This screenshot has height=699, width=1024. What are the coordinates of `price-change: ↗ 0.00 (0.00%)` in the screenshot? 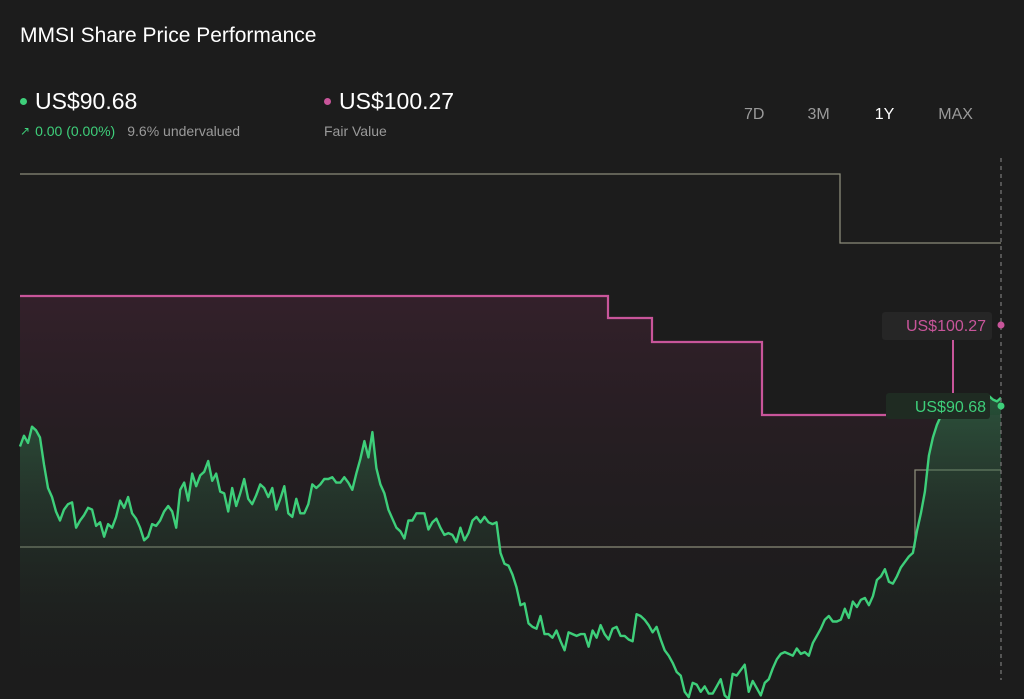 It's located at (67, 131).